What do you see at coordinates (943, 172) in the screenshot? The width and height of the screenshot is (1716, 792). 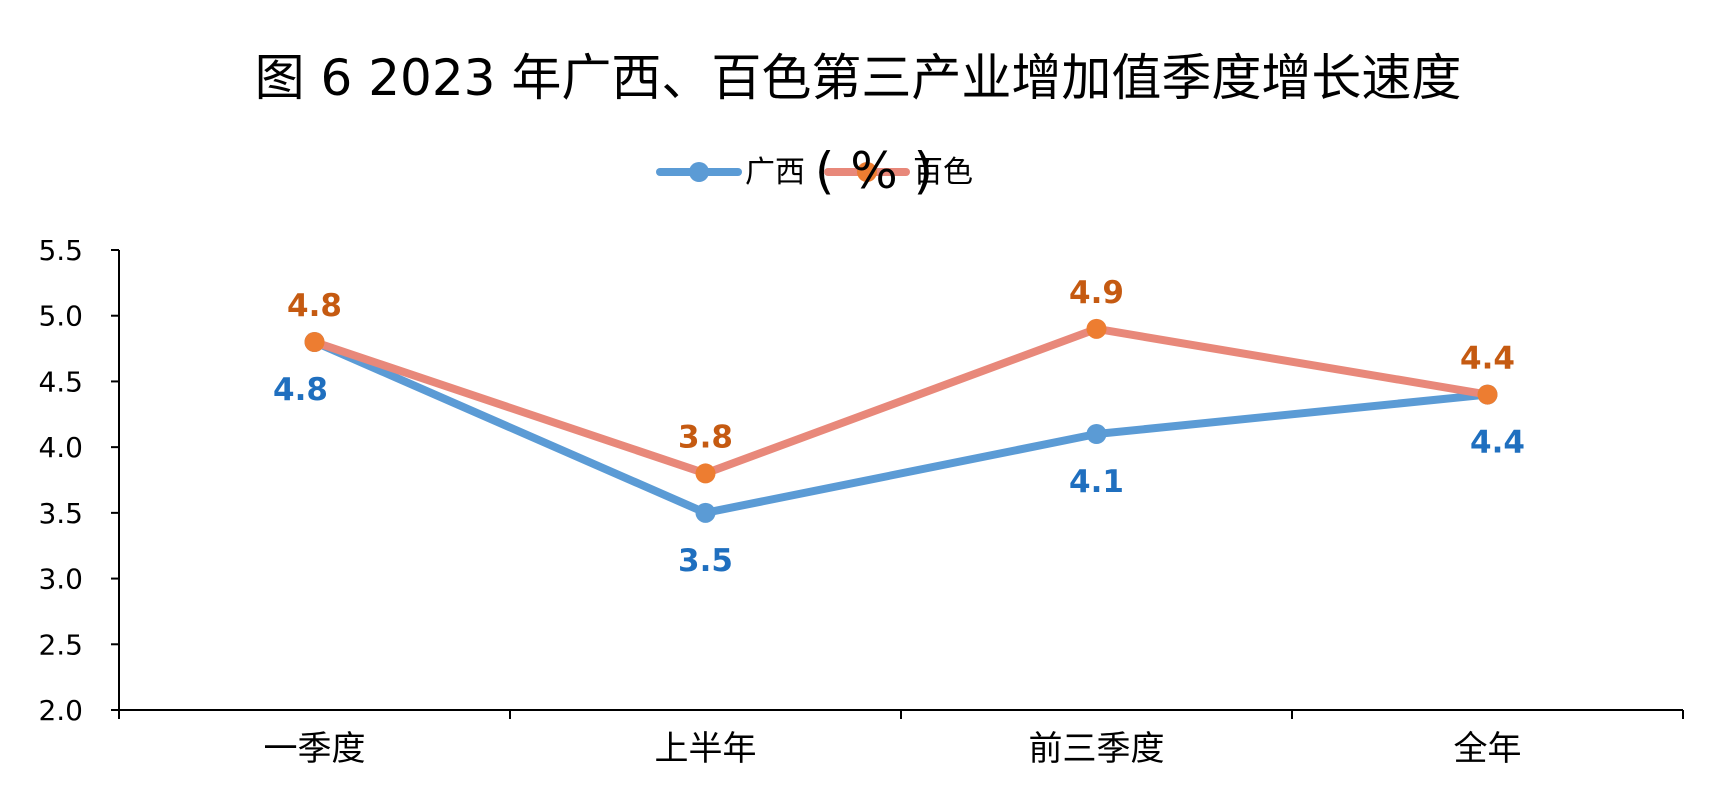 I see `legend-label-baise: 百色` at bounding box center [943, 172].